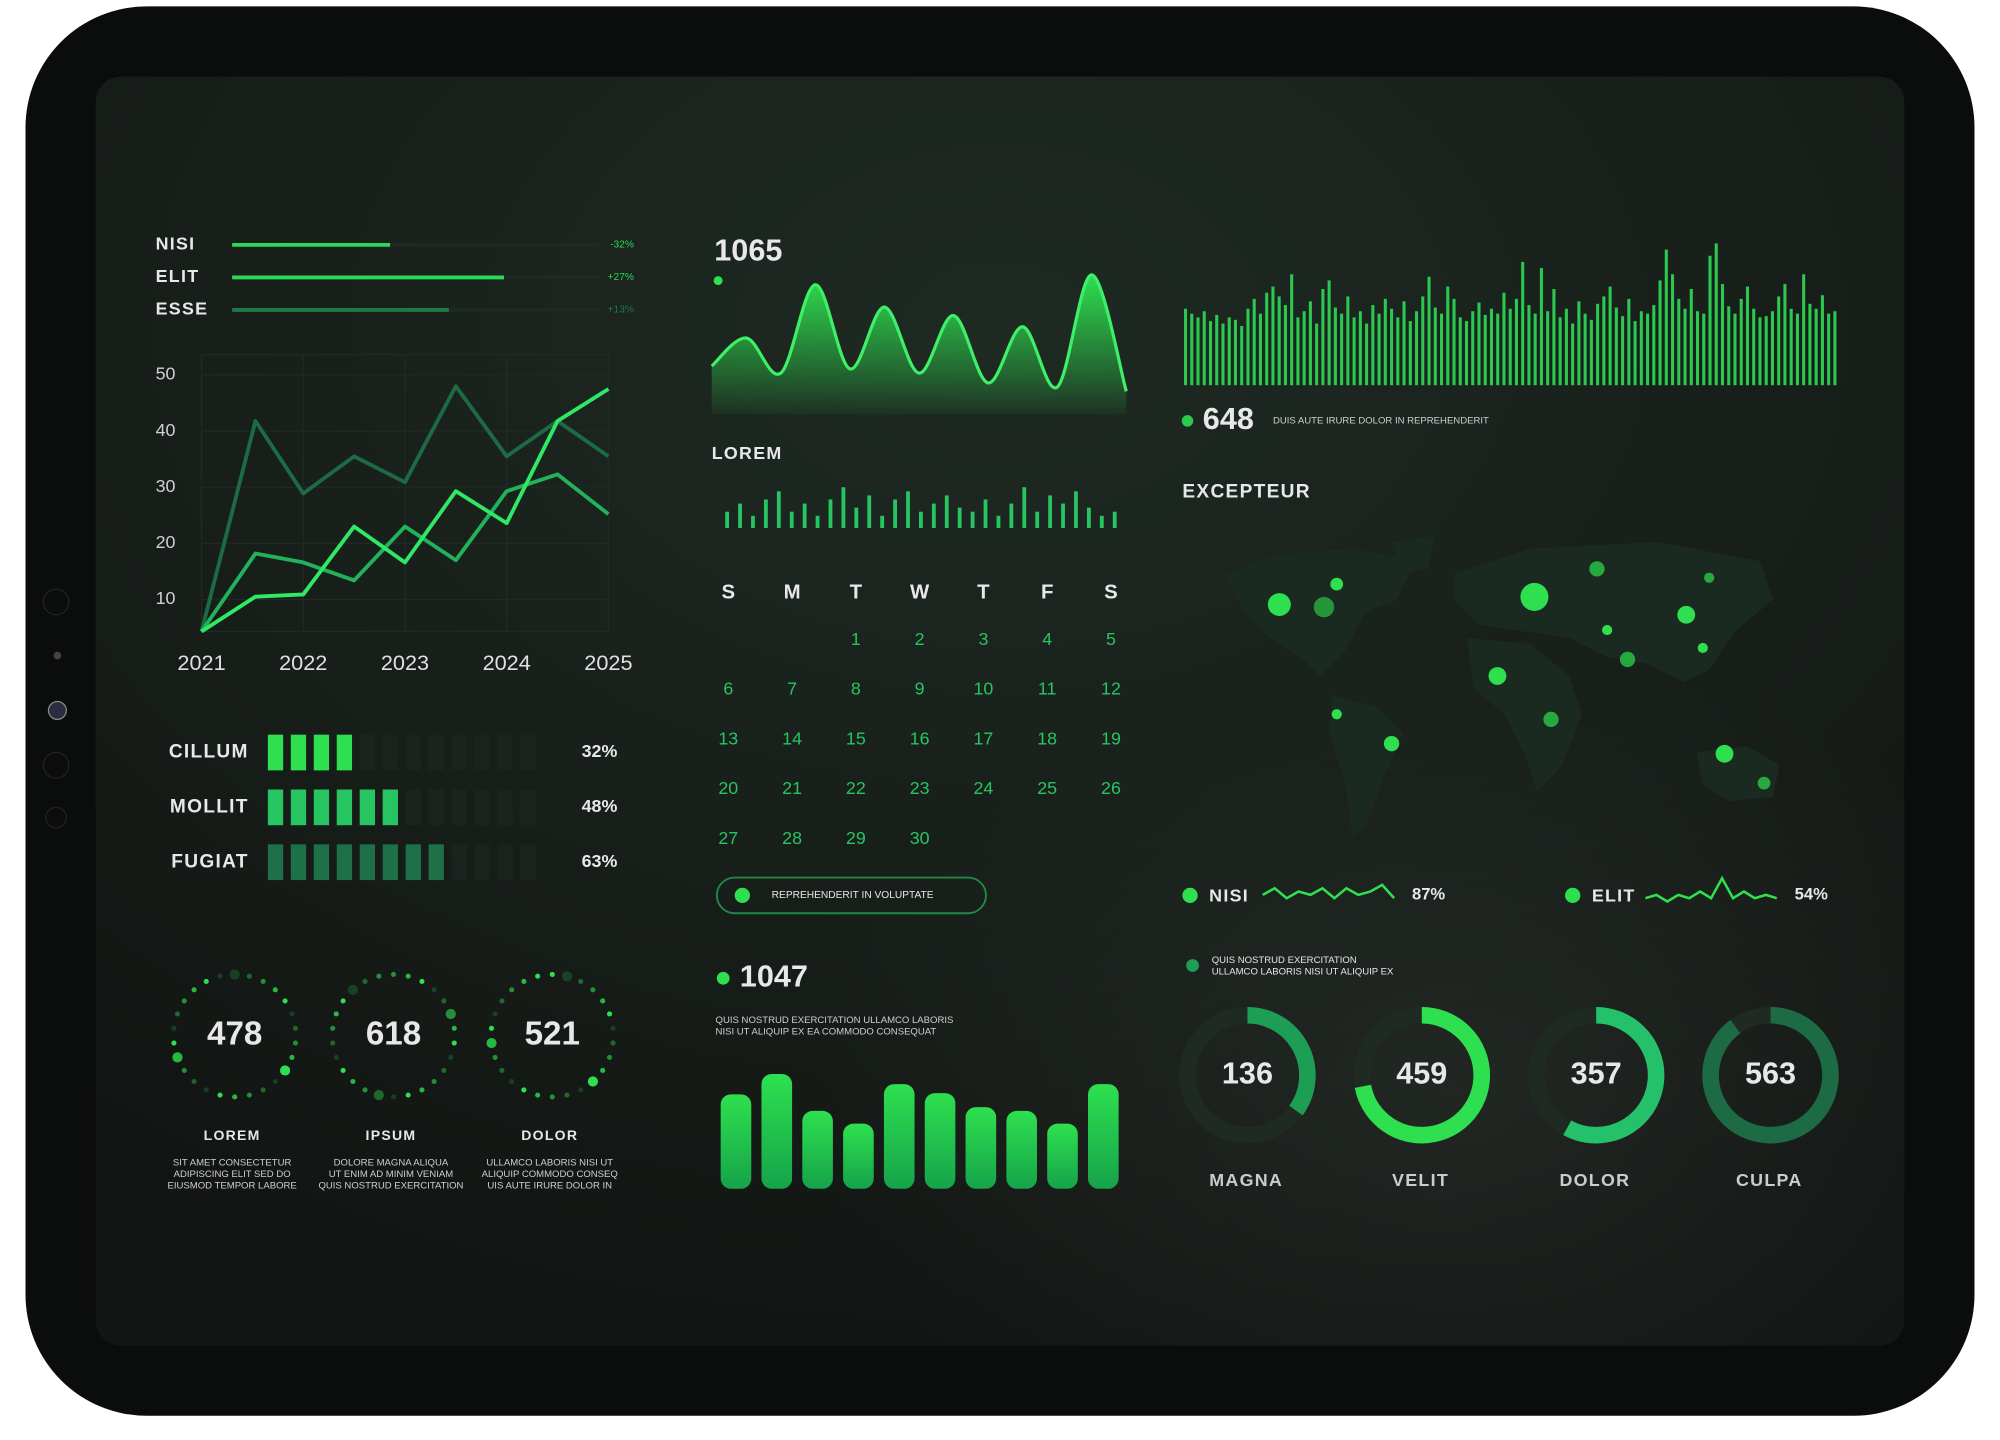 Image resolution: width=2000 pixels, height=1440 pixels. Describe the element at coordinates (57, 655) in the screenshot. I see `sensor` at that location.